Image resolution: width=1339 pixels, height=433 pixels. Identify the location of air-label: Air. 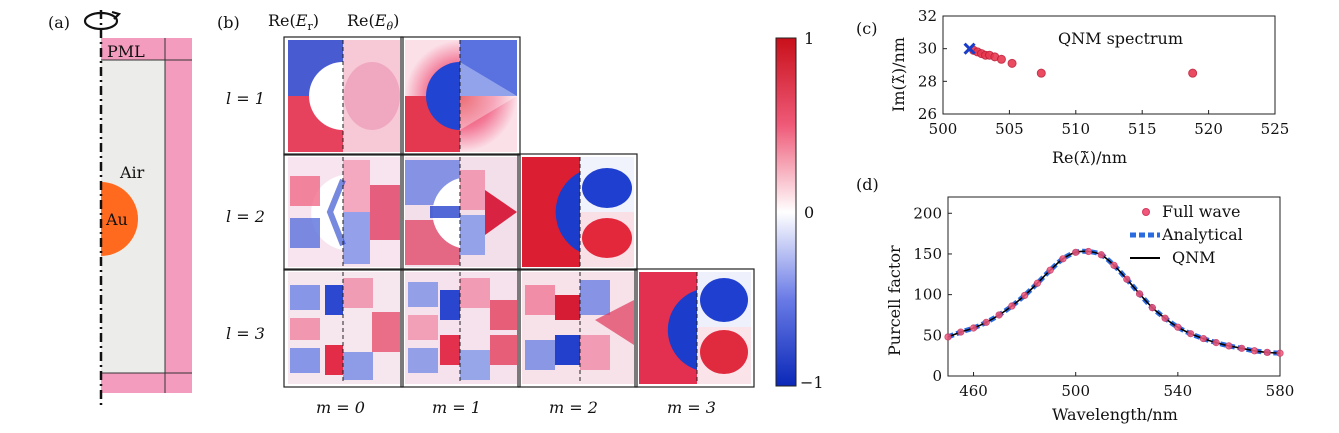
(132, 172).